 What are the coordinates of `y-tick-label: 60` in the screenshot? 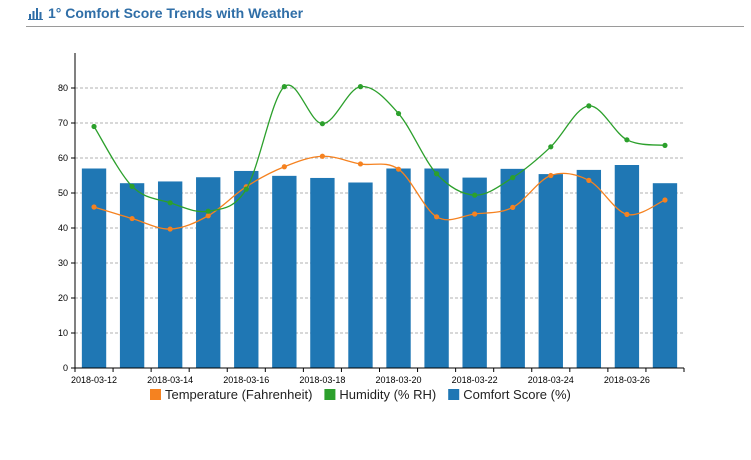 It's located at (63, 158).